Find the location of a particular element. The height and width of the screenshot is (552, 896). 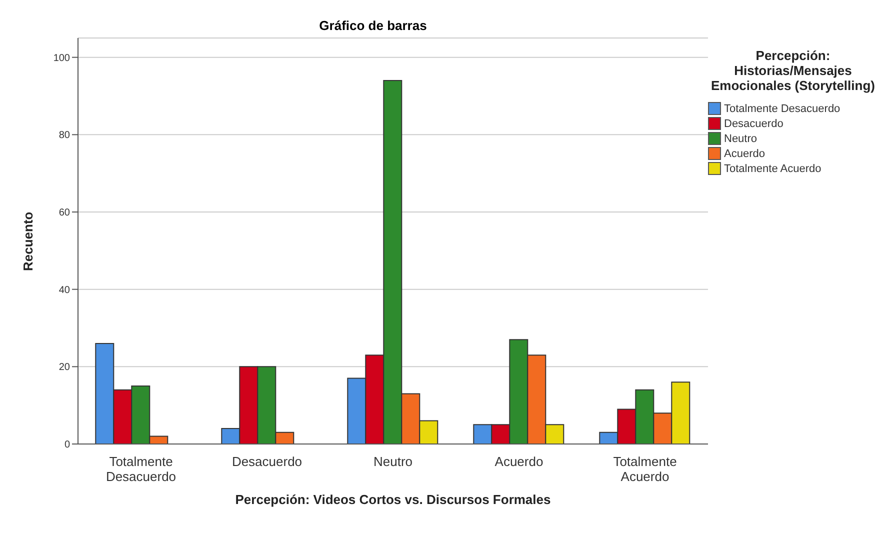

y-tick-label: 60 is located at coordinates (64, 213).